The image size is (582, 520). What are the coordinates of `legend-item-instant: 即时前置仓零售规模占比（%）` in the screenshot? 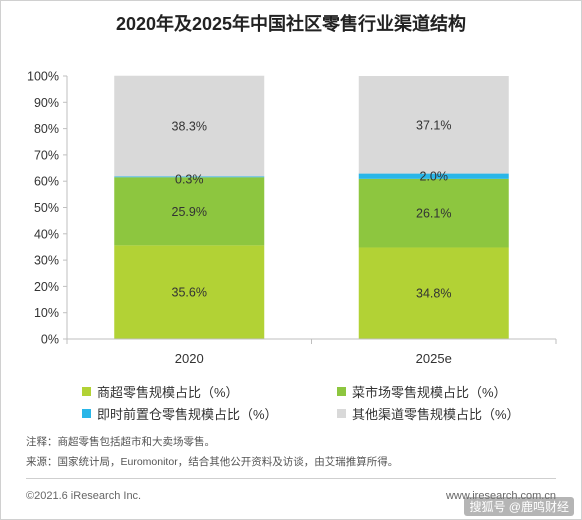 It's located at (180, 413).